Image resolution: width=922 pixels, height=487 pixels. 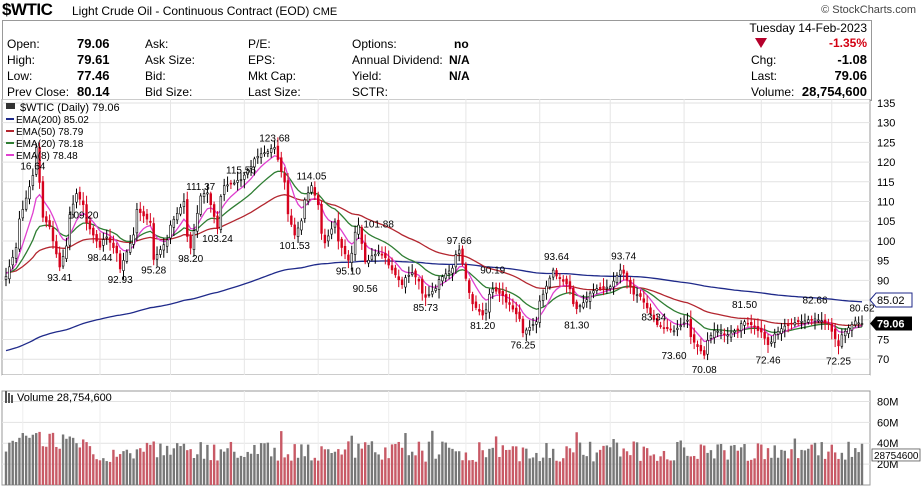 I want to click on prev-close-value: 80.14, so click(x=93, y=91).